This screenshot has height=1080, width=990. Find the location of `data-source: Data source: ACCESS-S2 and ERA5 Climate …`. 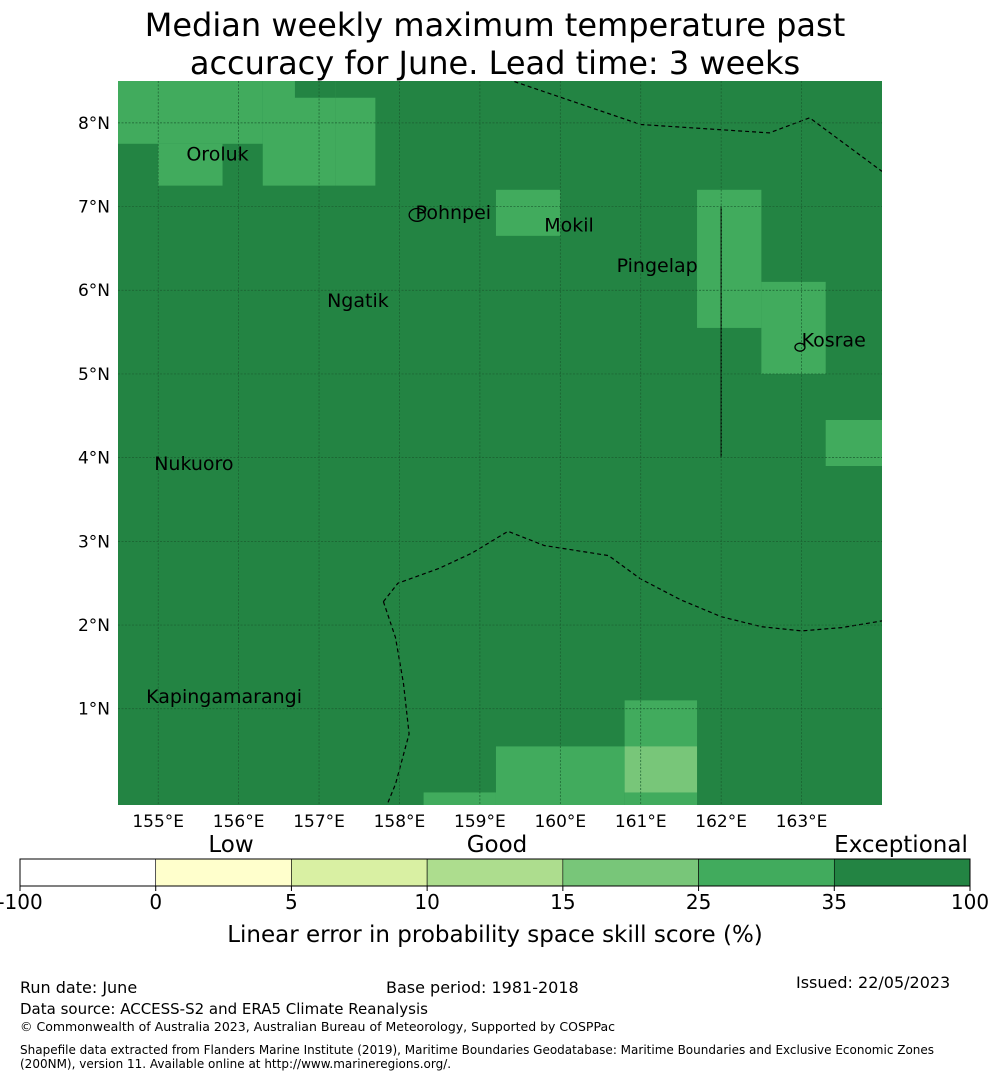

data-source: Data source: ACCESS-S2 and ERA5 Climate … is located at coordinates (224, 1009).